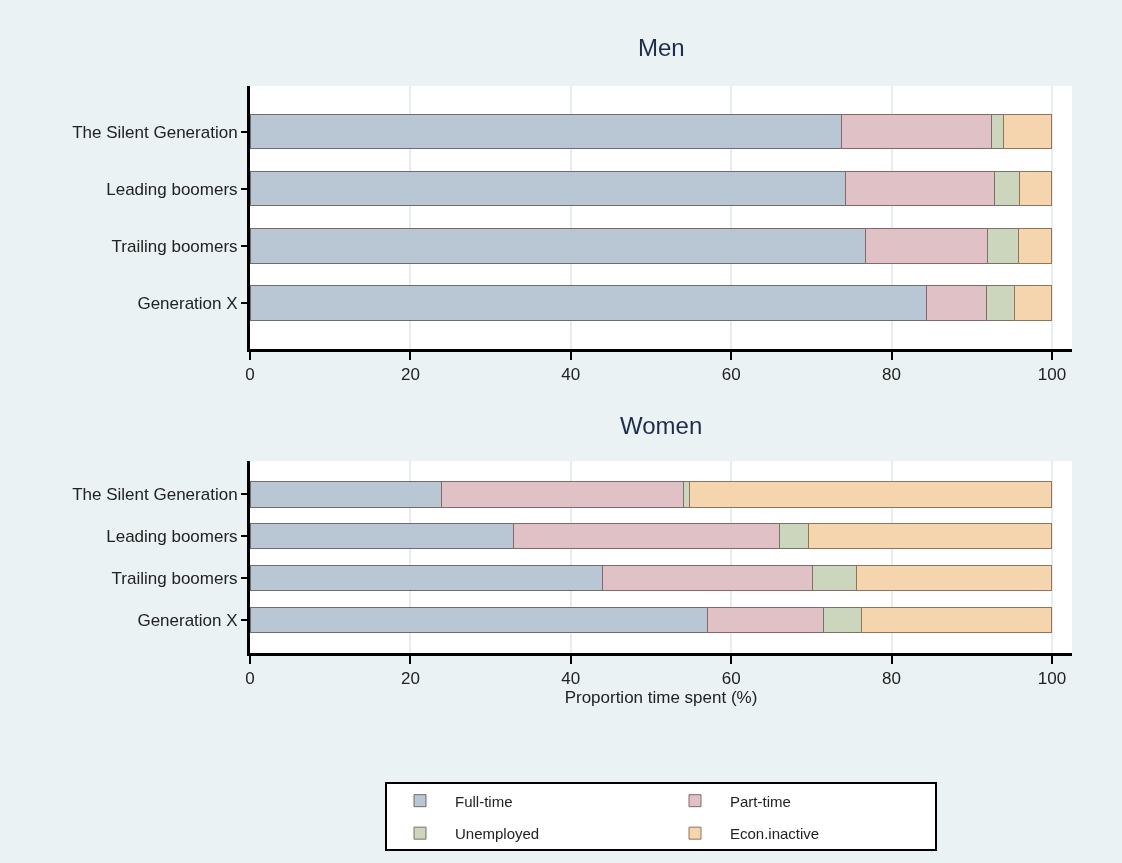 This screenshot has height=863, width=1122. What do you see at coordinates (760, 801) in the screenshot?
I see `legend-label: Part-time` at bounding box center [760, 801].